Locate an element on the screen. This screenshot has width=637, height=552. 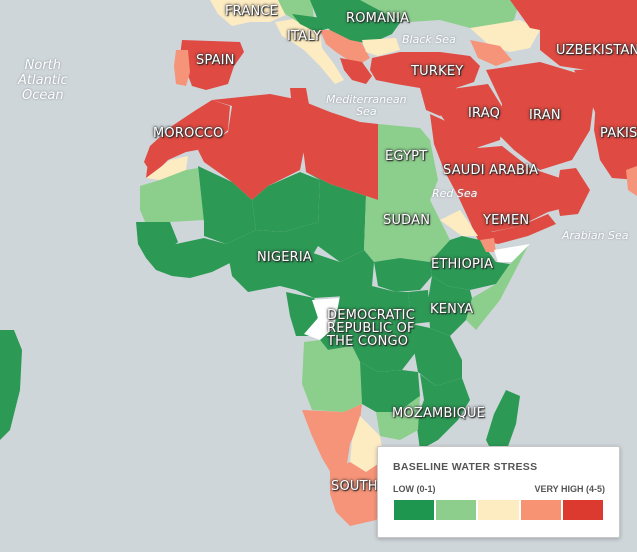
legend-swatch-medium-high is located at coordinates (498, 510).